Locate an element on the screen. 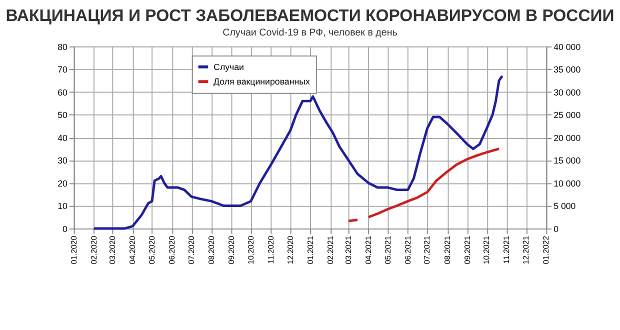  x-tick-label: 09.2020 is located at coordinates (231, 249).